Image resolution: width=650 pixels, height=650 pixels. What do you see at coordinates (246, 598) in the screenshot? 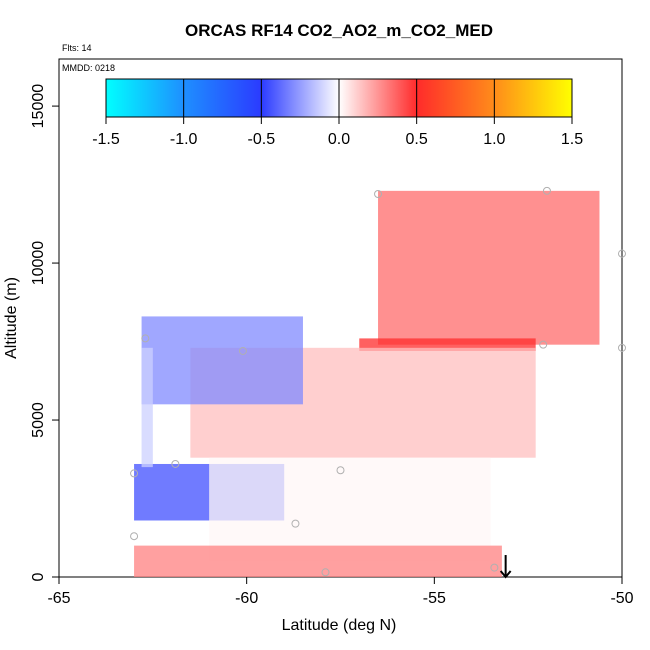
I see `x-tick-label: -60` at bounding box center [246, 598].